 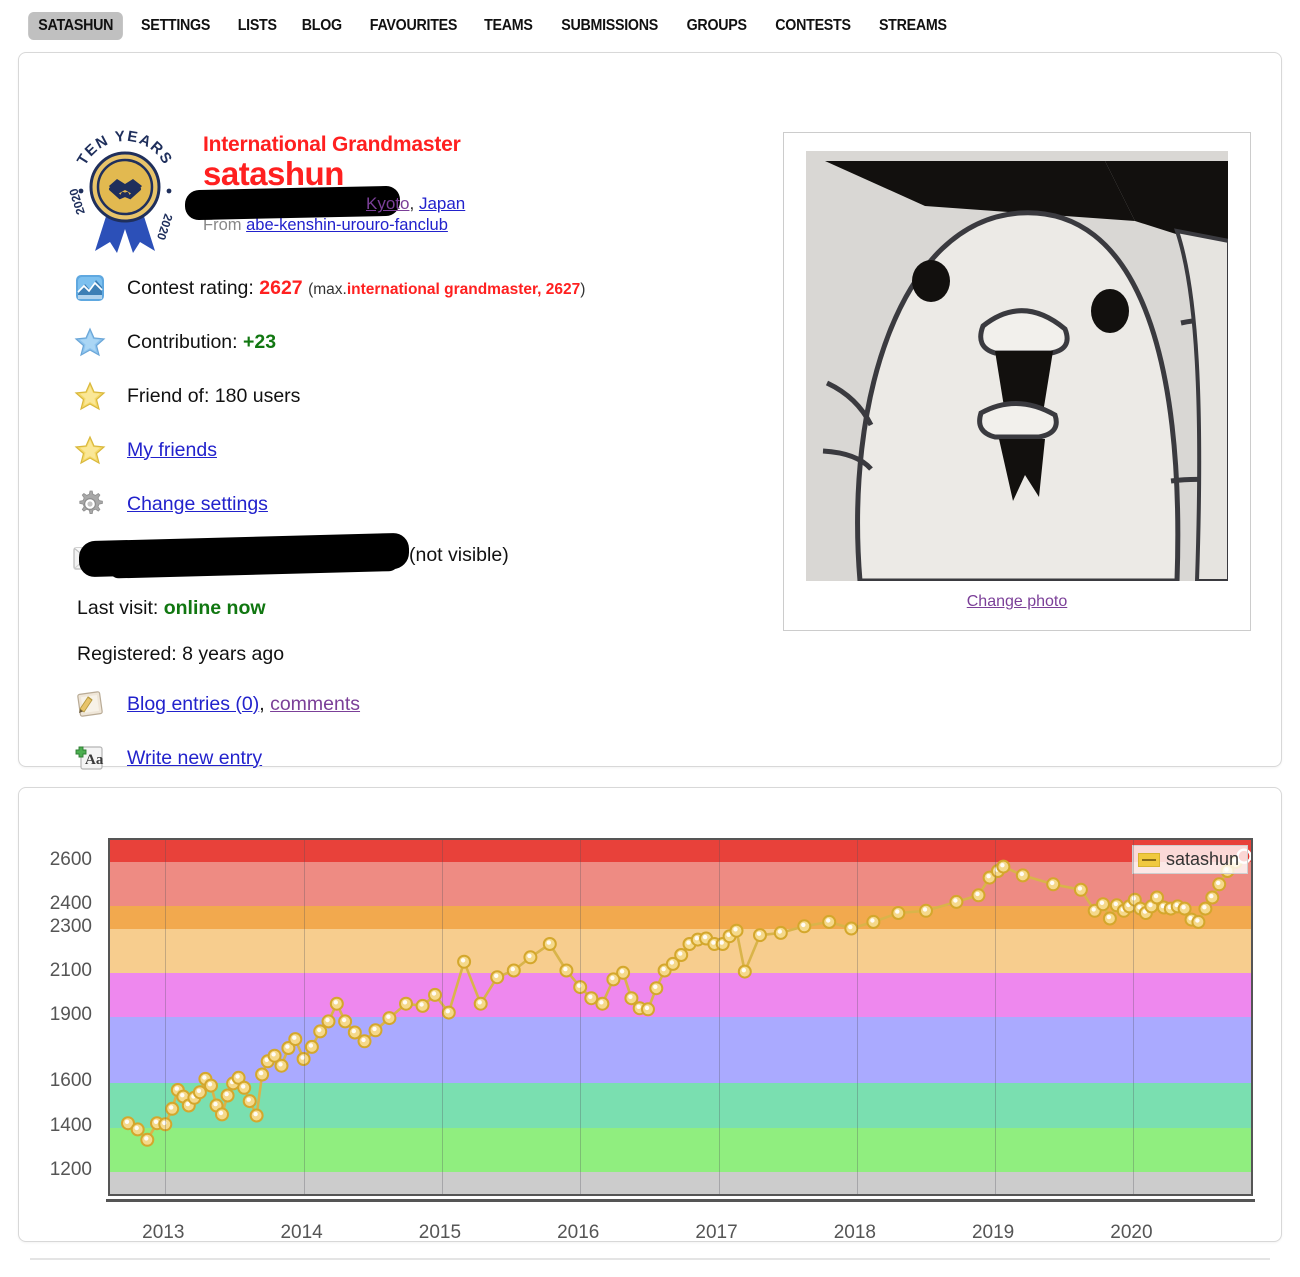 I want to click on organization-link: abe-kenshin-urouro-fanclub, so click(x=347, y=225).